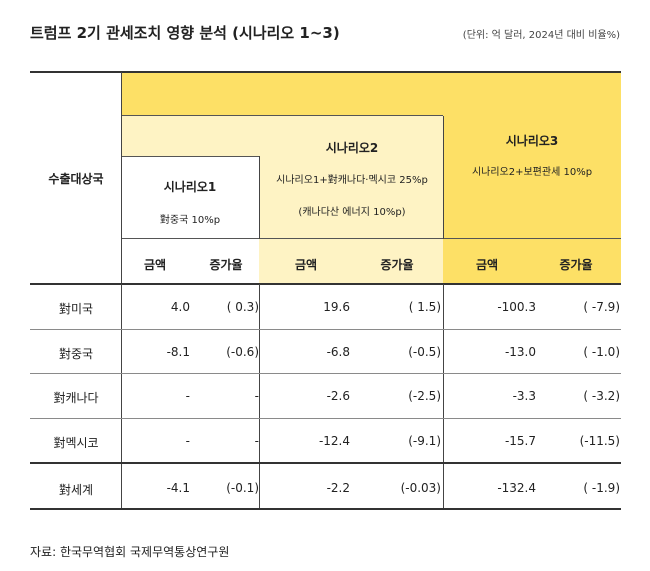  What do you see at coordinates (121, 178) in the screenshot?
I see `rowheader-divider` at bounding box center [121, 178].